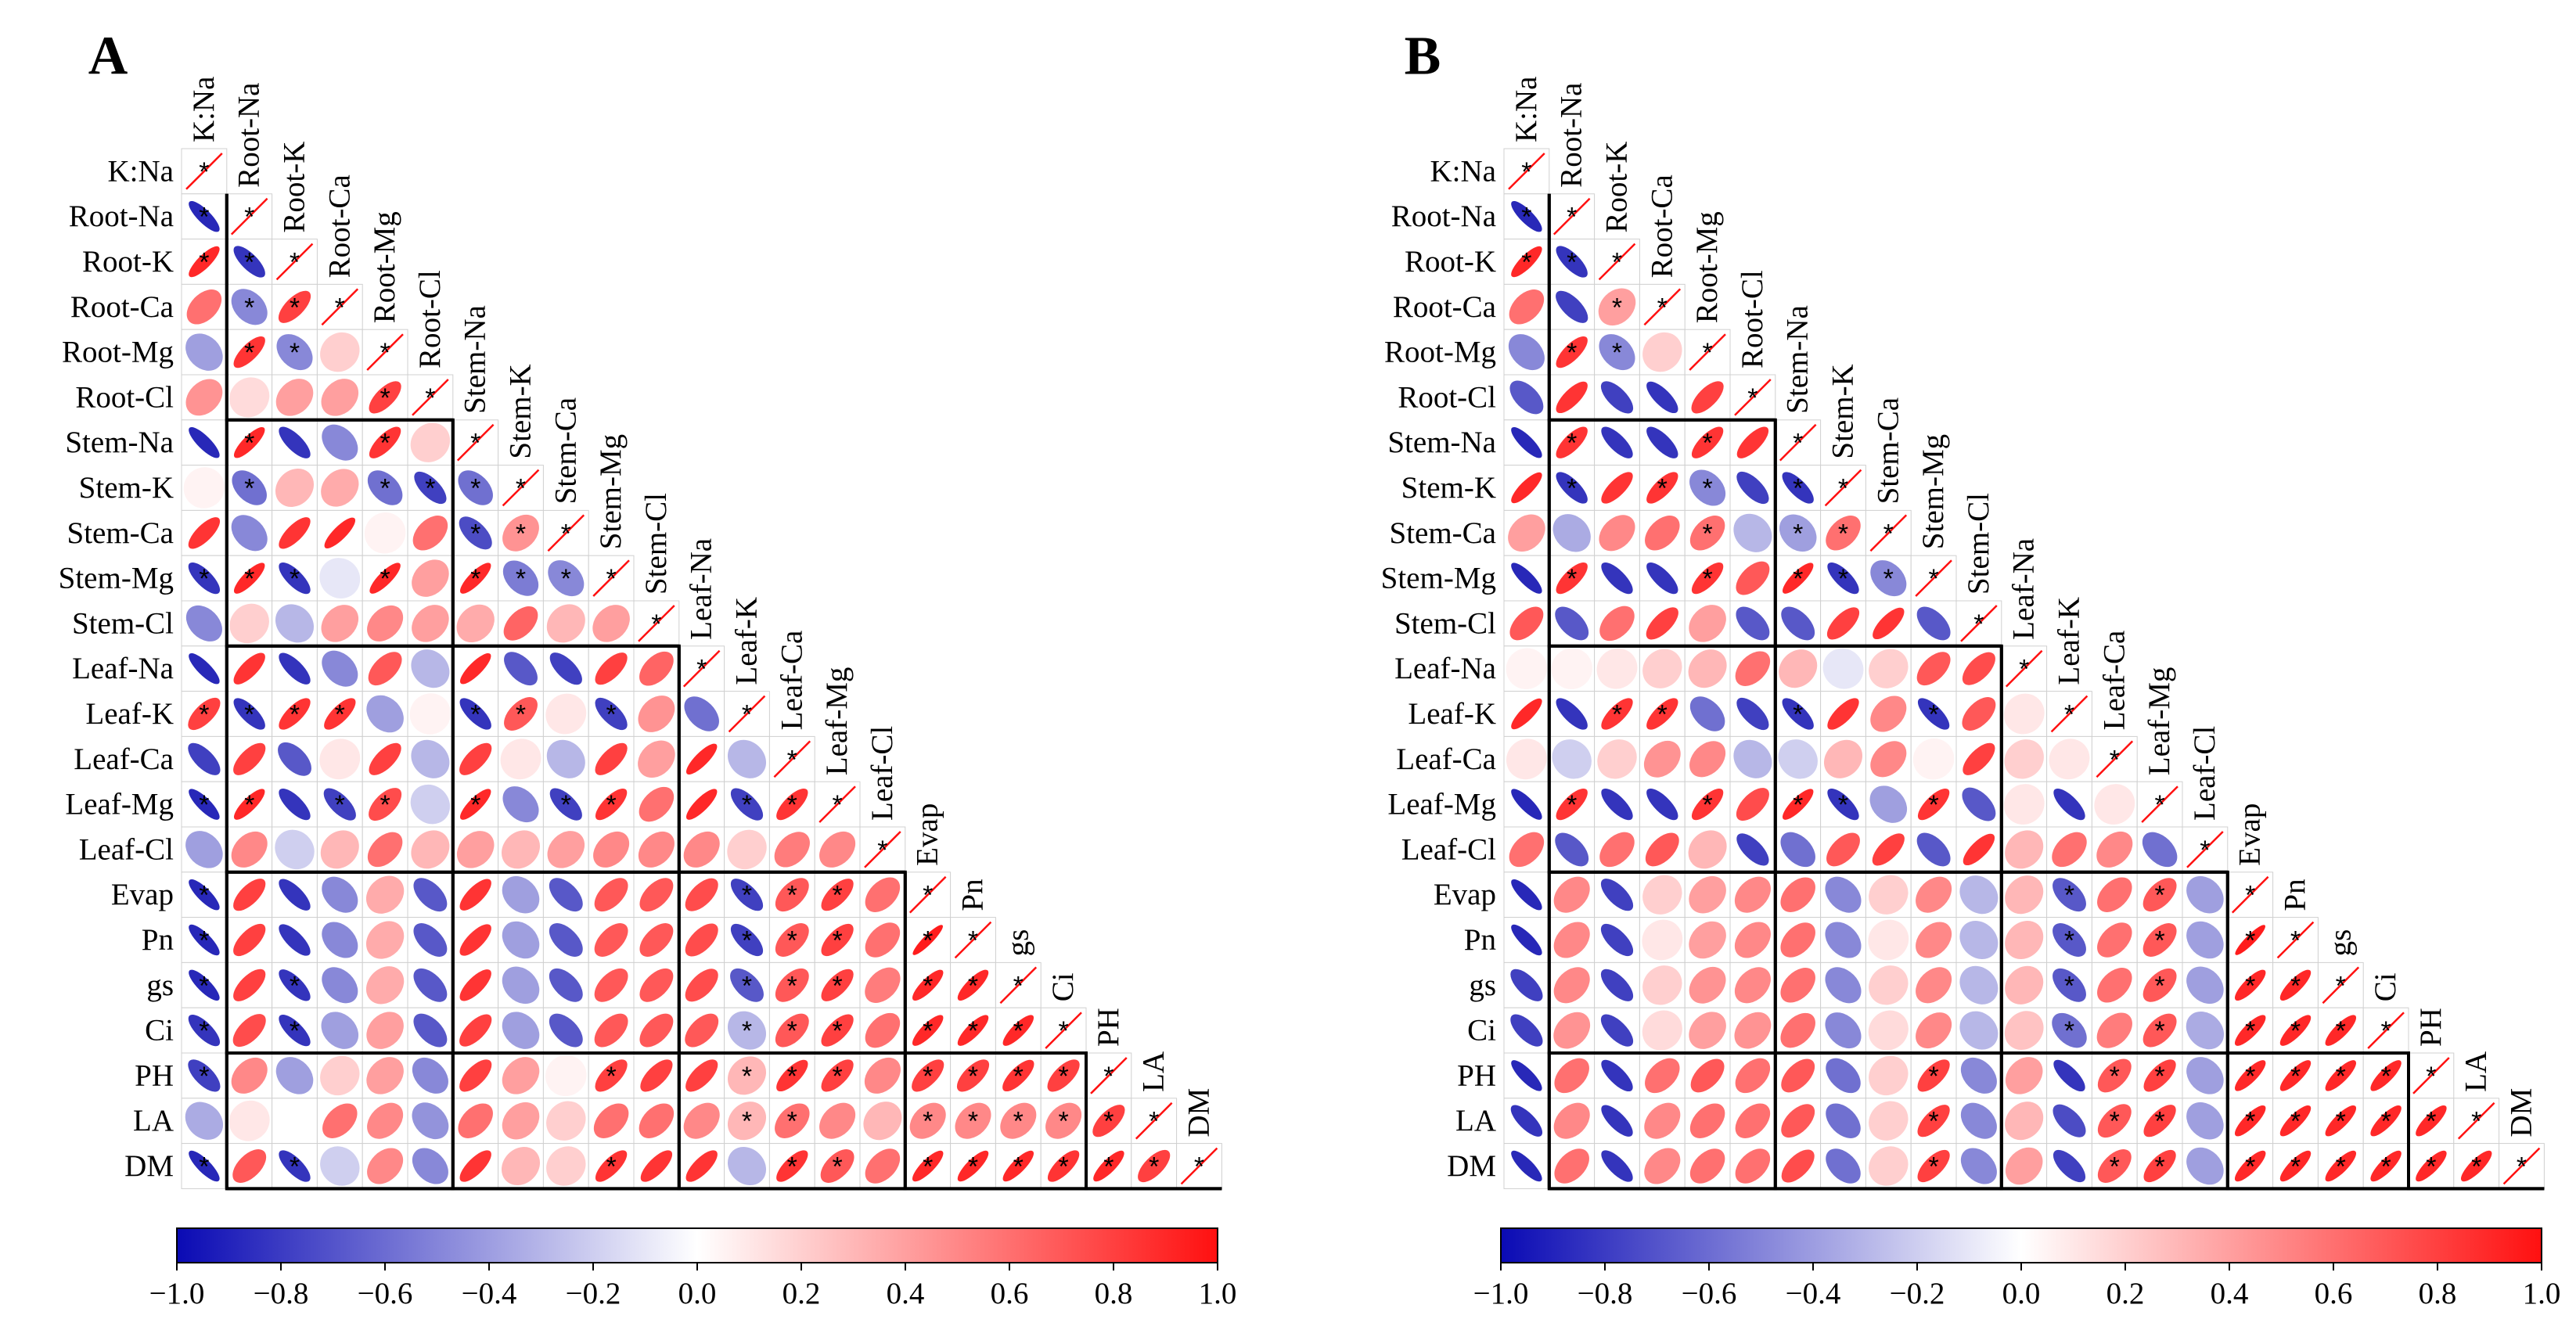 This screenshot has height=1337, width=2576. I want to click on panel-letter-b: B, so click(1423, 57).